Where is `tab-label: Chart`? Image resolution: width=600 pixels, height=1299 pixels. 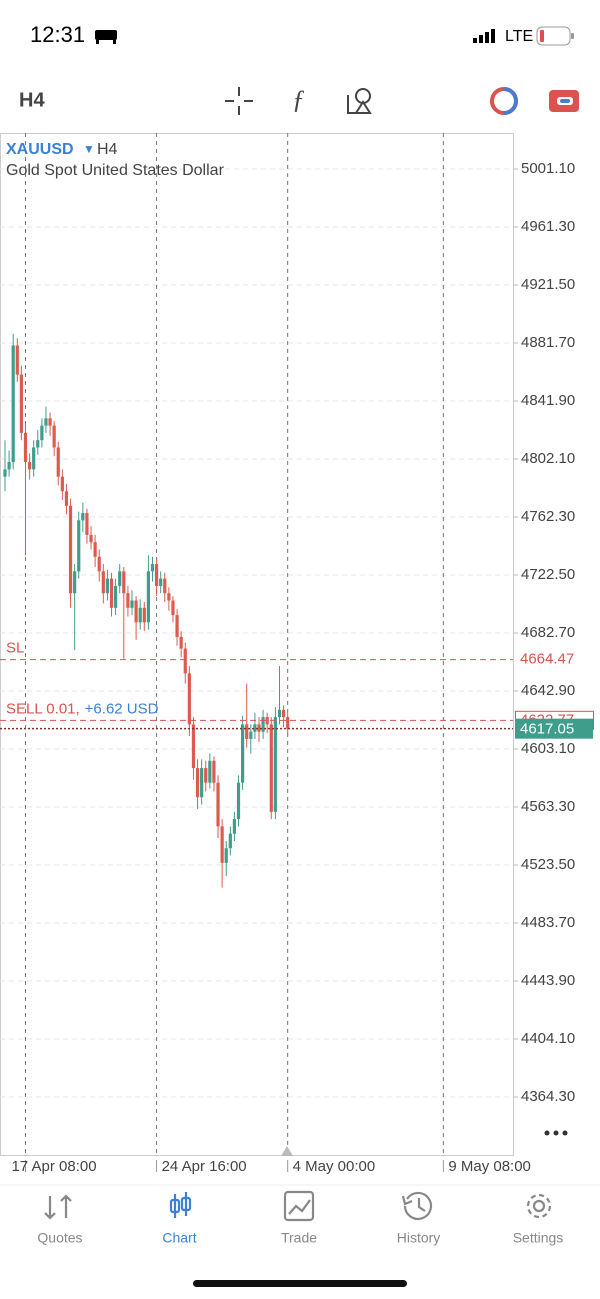
tab-label: Chart is located at coordinates (179, 1238).